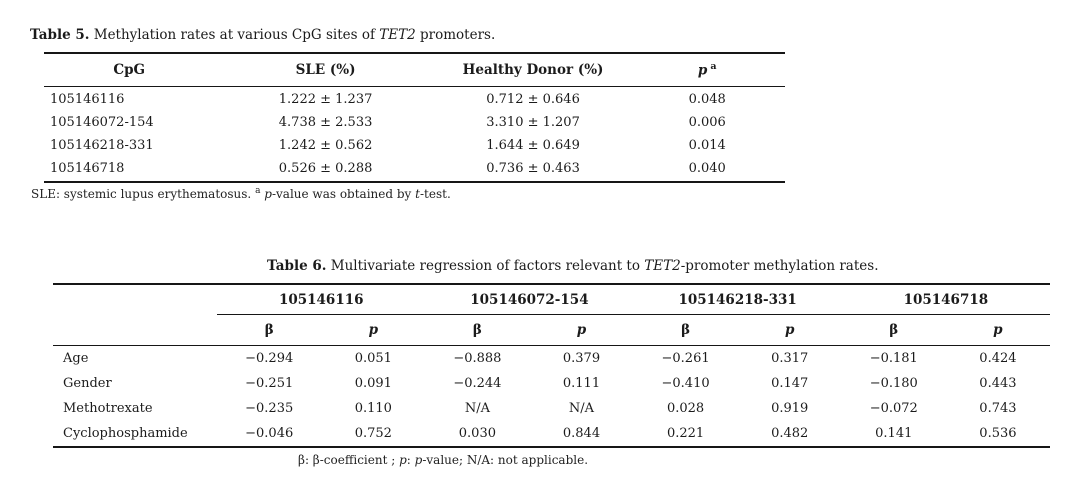 The height and width of the screenshot is (477, 1080). What do you see at coordinates (325, 168) in the screenshot?
I see `cell-sle: 0.526 ± 0.288` at bounding box center [325, 168].